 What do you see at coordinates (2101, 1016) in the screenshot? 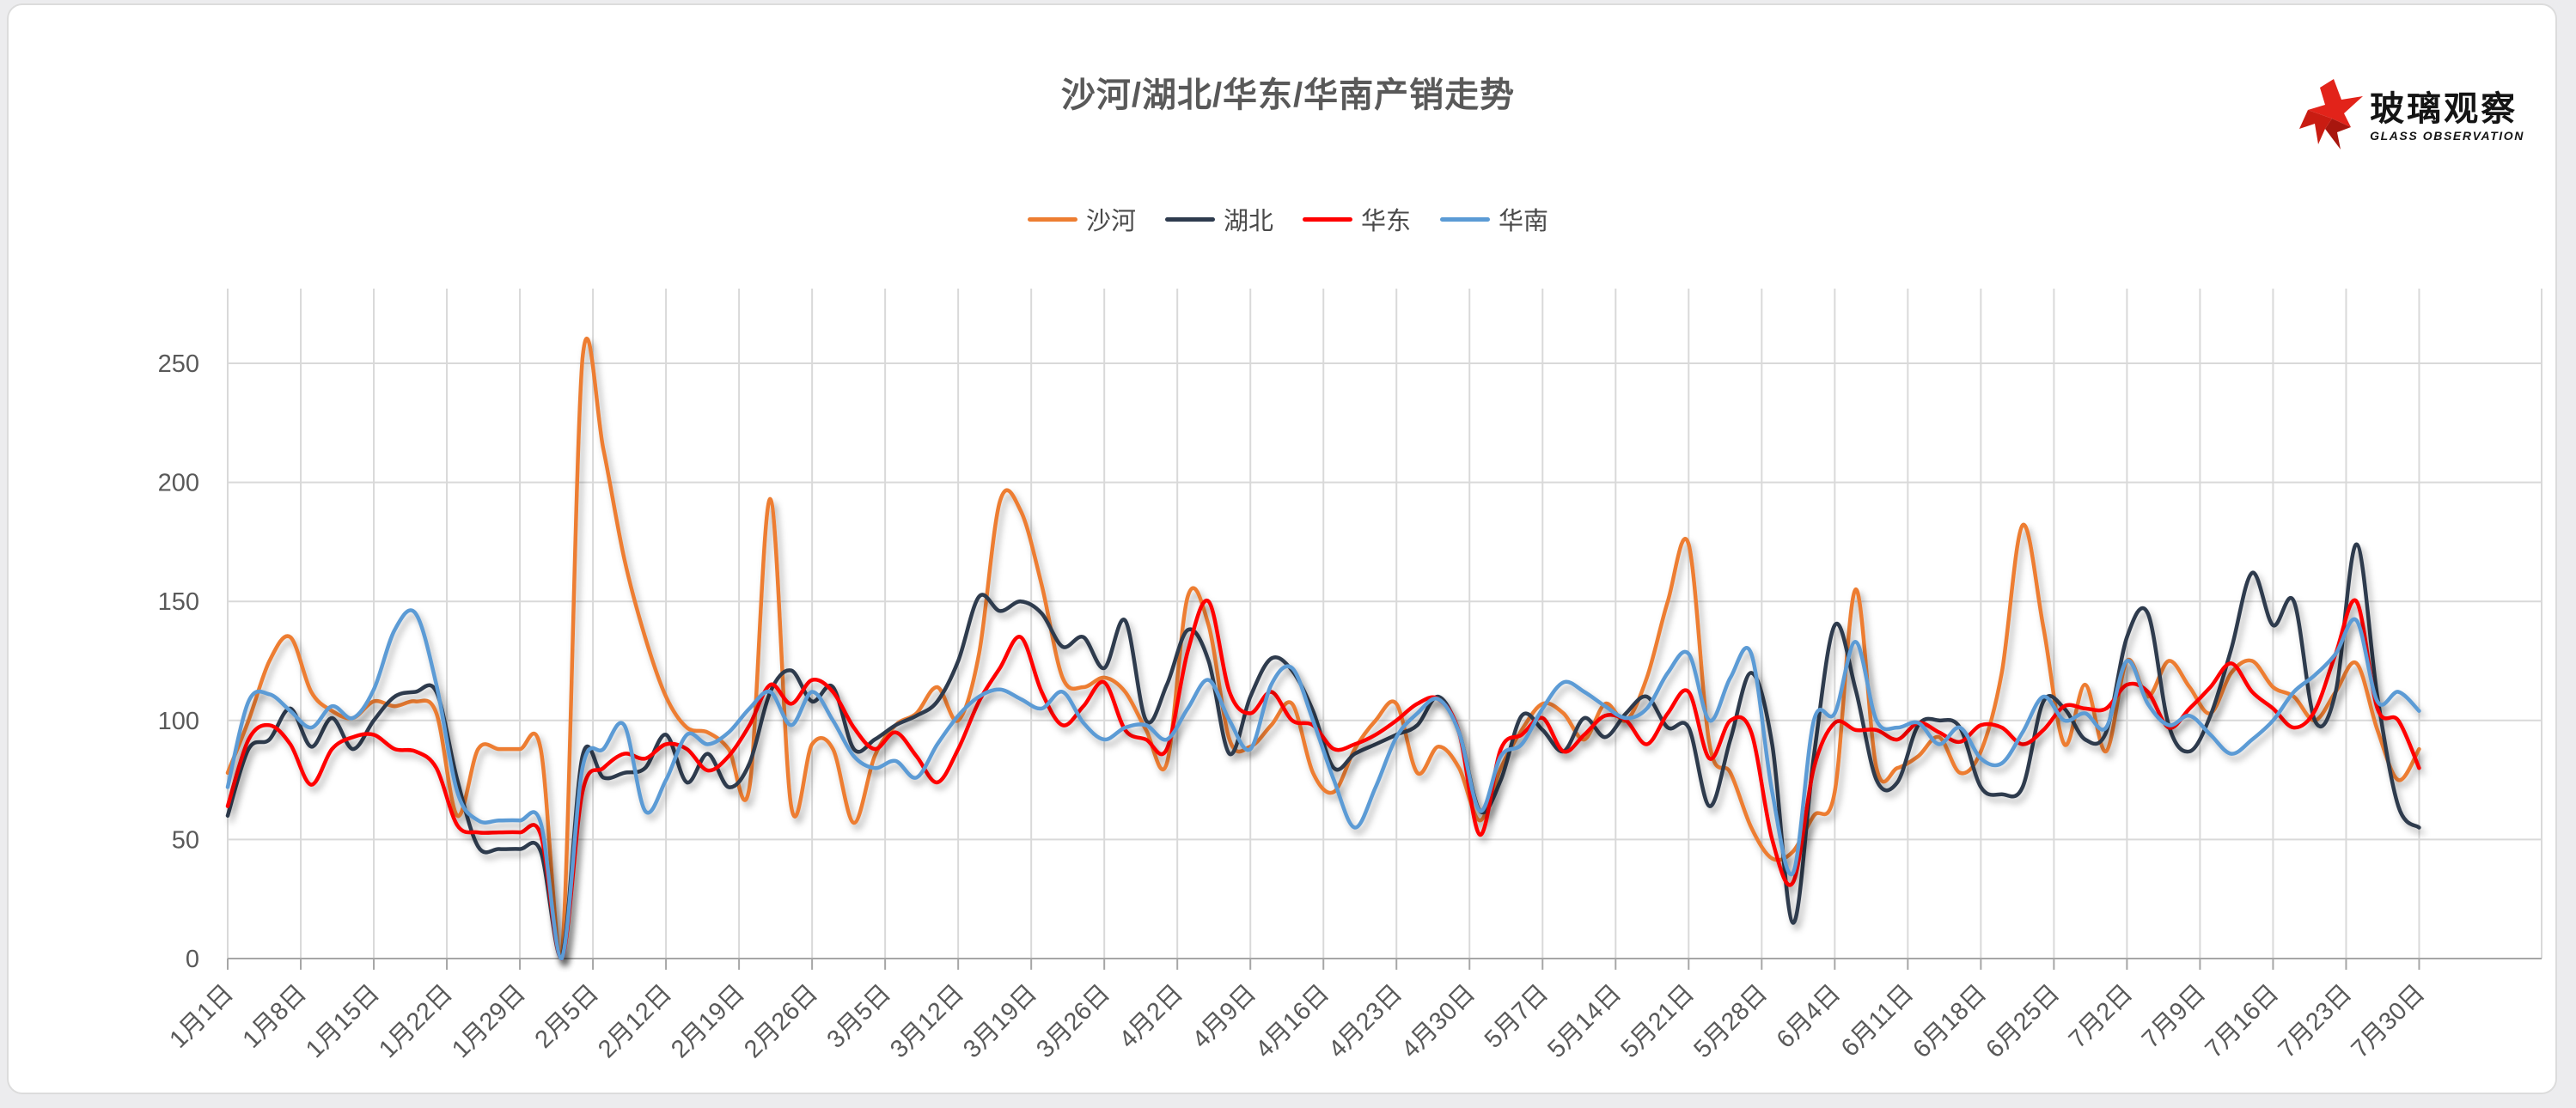
I see `x-tick-label-26: 7月2日` at bounding box center [2101, 1016].